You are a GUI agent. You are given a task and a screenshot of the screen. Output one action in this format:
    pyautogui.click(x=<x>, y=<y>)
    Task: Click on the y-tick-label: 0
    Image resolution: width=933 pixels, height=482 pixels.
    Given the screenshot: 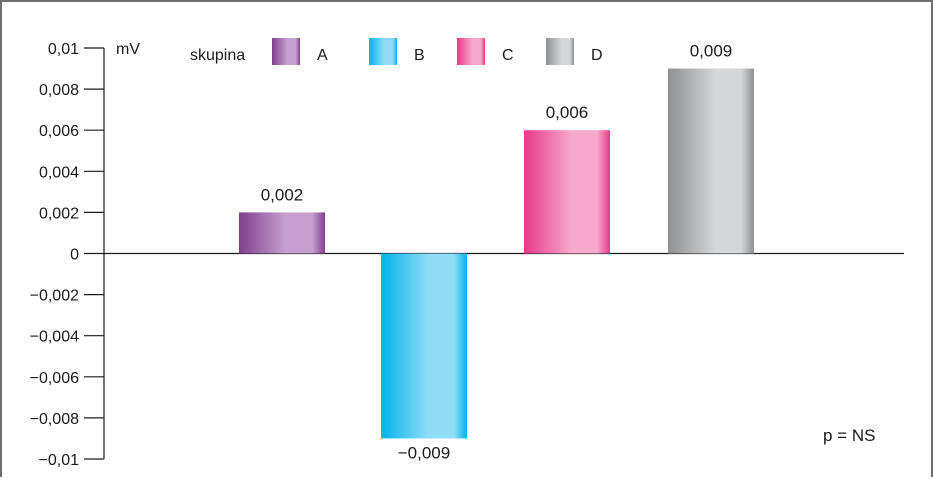 What is the action you would take?
    pyautogui.click(x=74, y=255)
    